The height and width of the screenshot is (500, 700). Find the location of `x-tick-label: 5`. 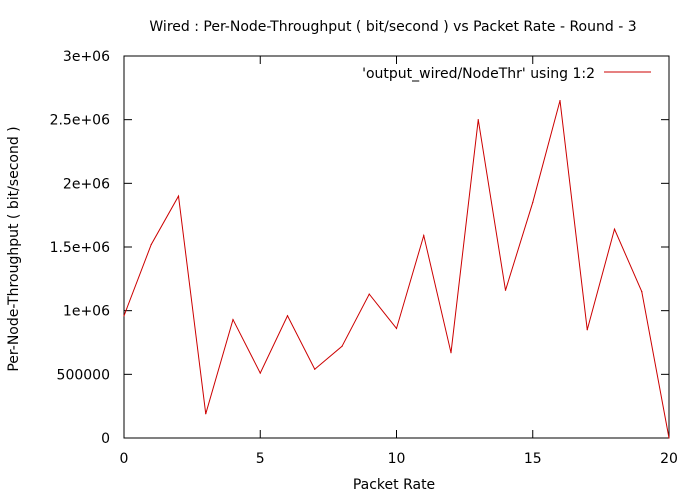

x-tick-label: 5 is located at coordinates (260, 459).